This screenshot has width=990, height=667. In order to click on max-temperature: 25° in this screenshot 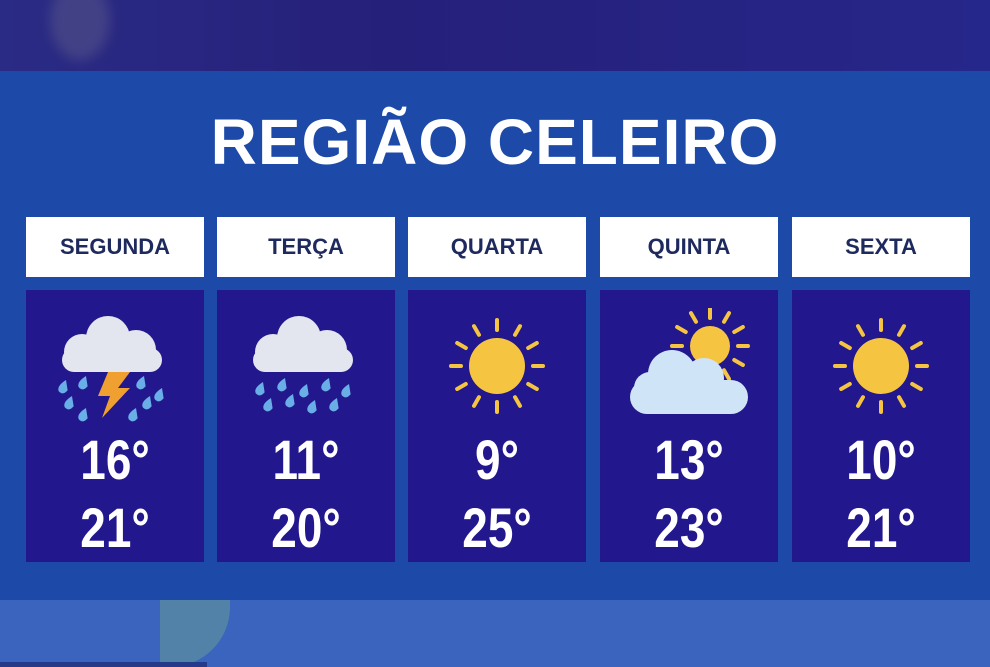, I will do `click(497, 527)`.